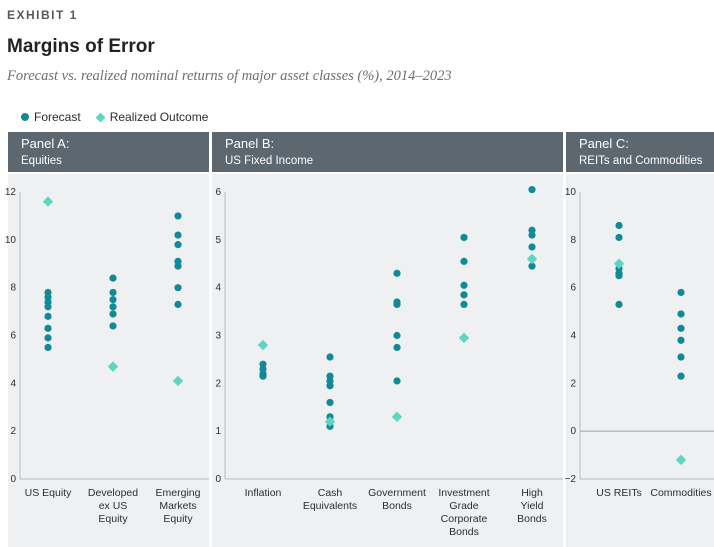  What do you see at coordinates (25, 117) in the screenshot?
I see `forecast-legend-marker` at bounding box center [25, 117].